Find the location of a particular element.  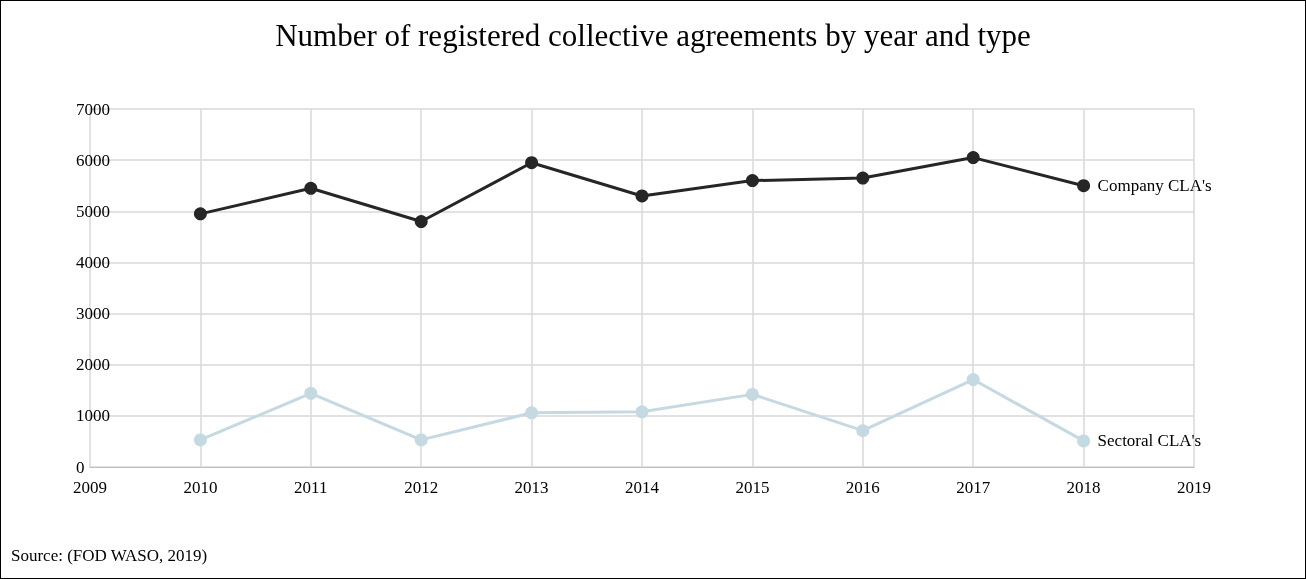

series-label: Company CLA's is located at coordinates (1154, 186).